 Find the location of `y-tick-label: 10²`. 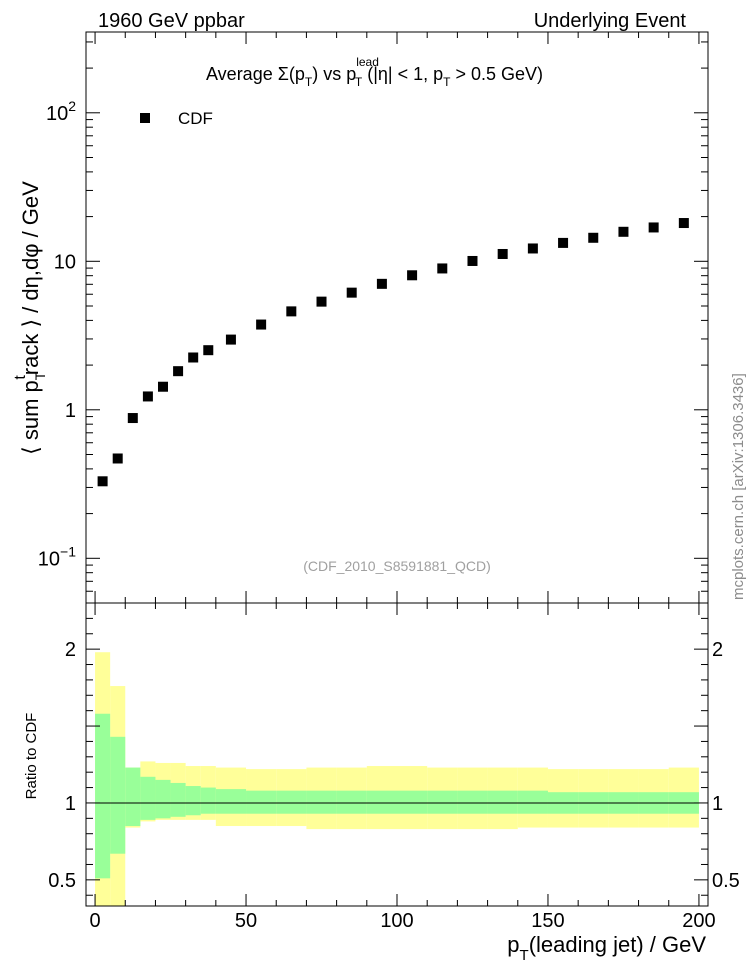

y-tick-label: 10² is located at coordinates (61, 111).